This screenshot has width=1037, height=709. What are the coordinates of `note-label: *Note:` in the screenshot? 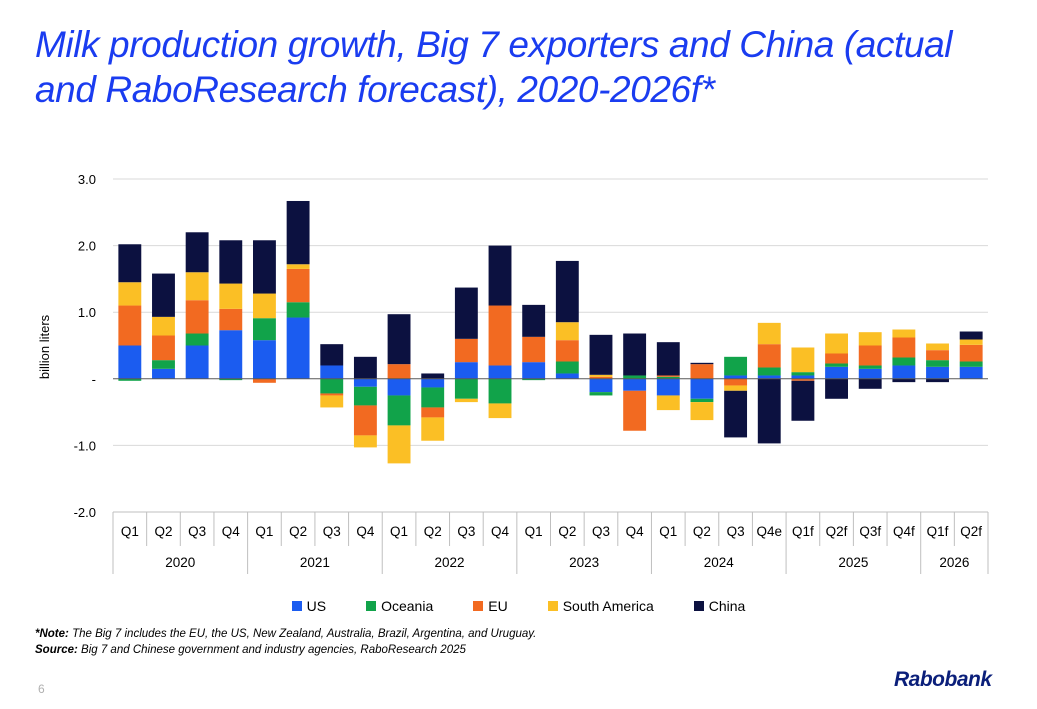 It's located at (52, 634).